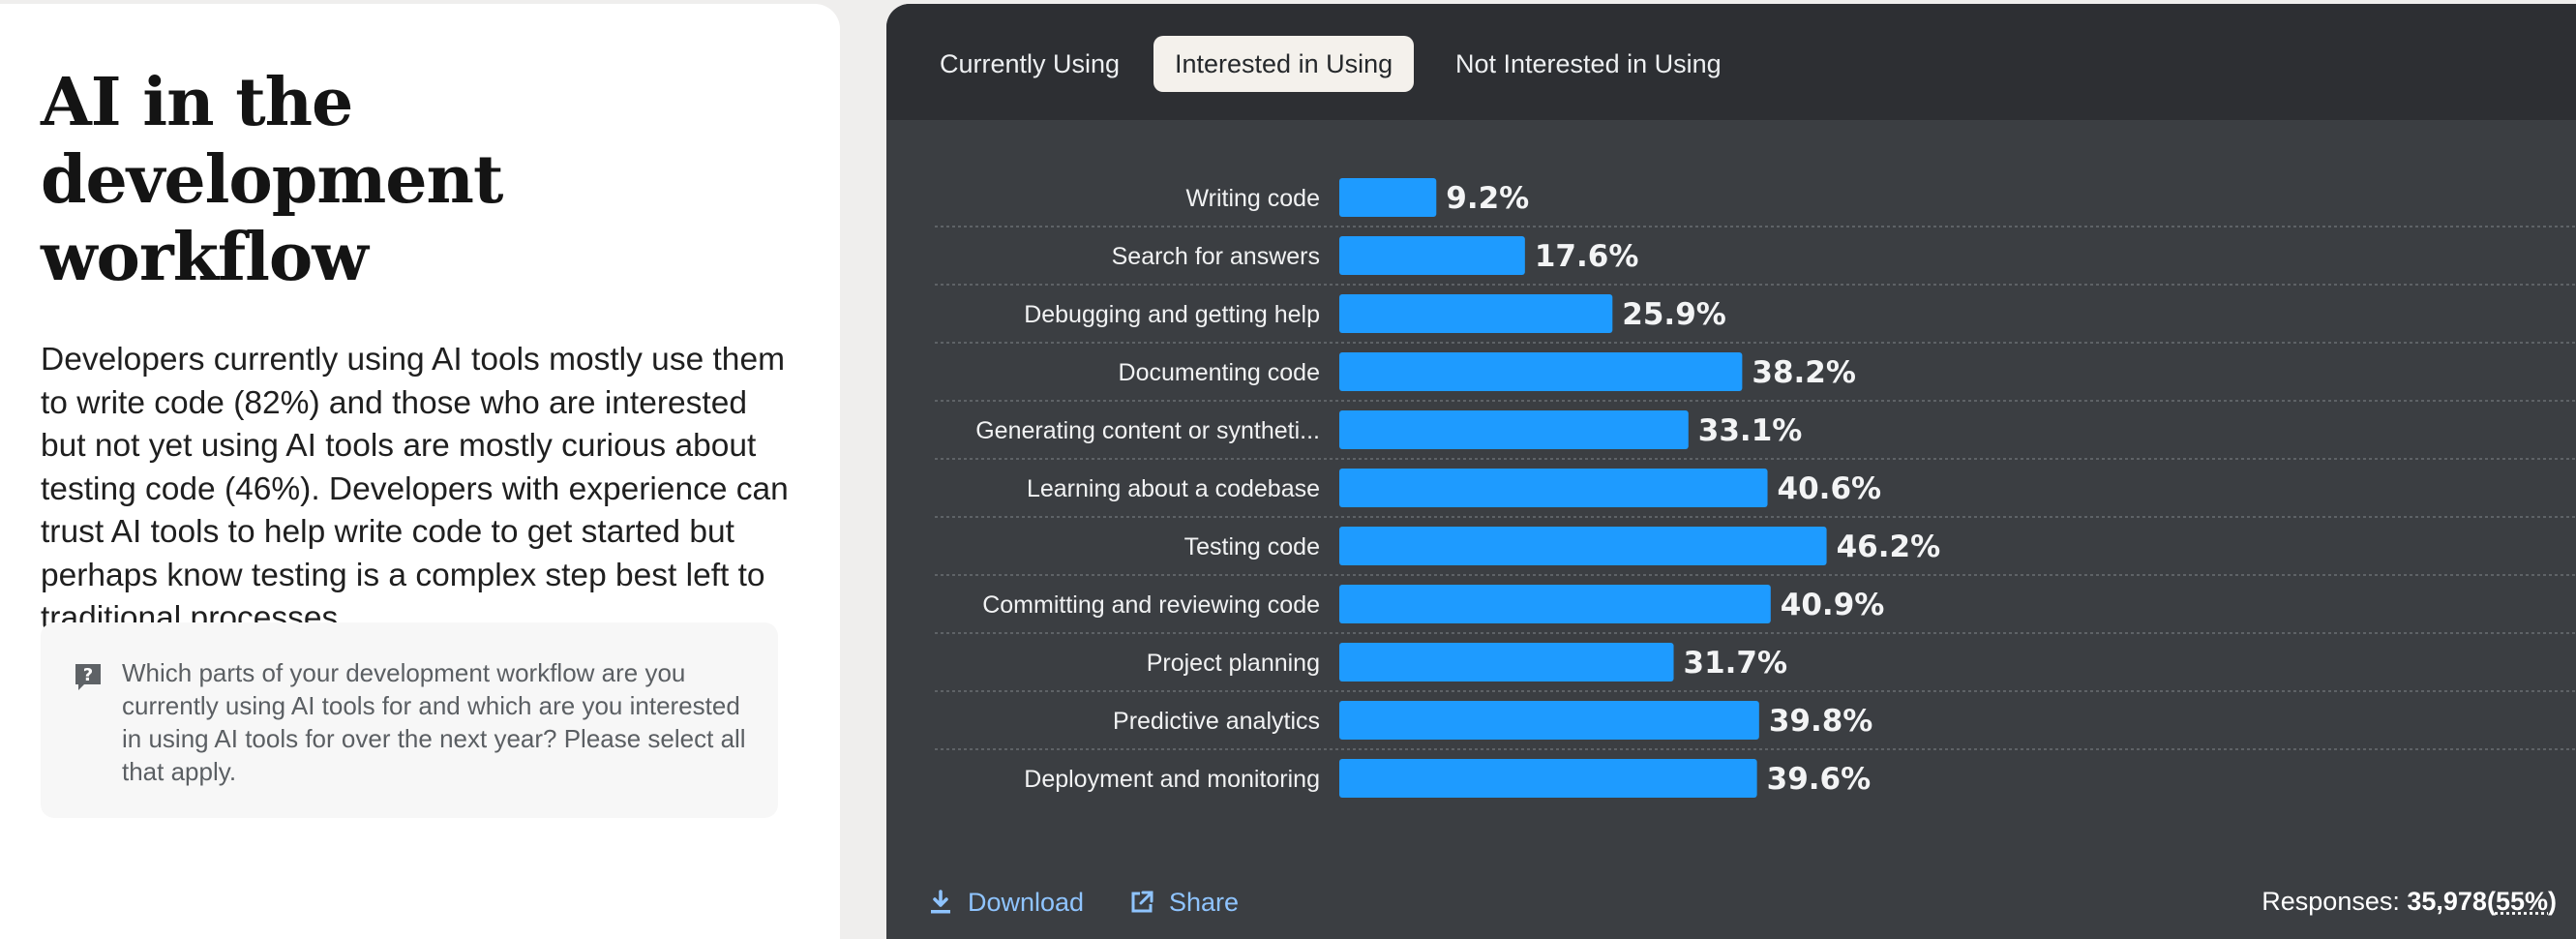  I want to click on category-label: Project planning, so click(1233, 663).